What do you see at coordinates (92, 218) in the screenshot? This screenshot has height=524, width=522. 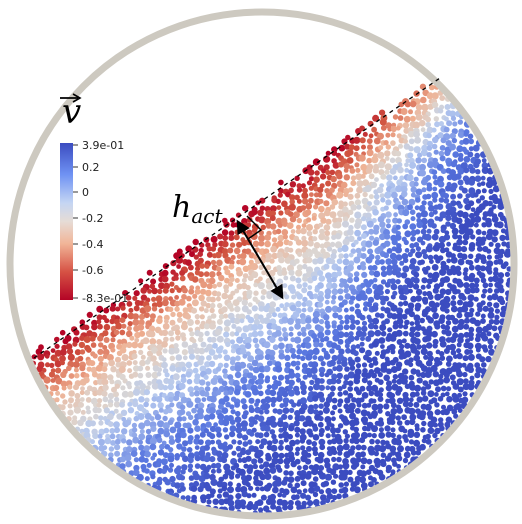 I see `colorbar-tick-label: -0.2` at bounding box center [92, 218].